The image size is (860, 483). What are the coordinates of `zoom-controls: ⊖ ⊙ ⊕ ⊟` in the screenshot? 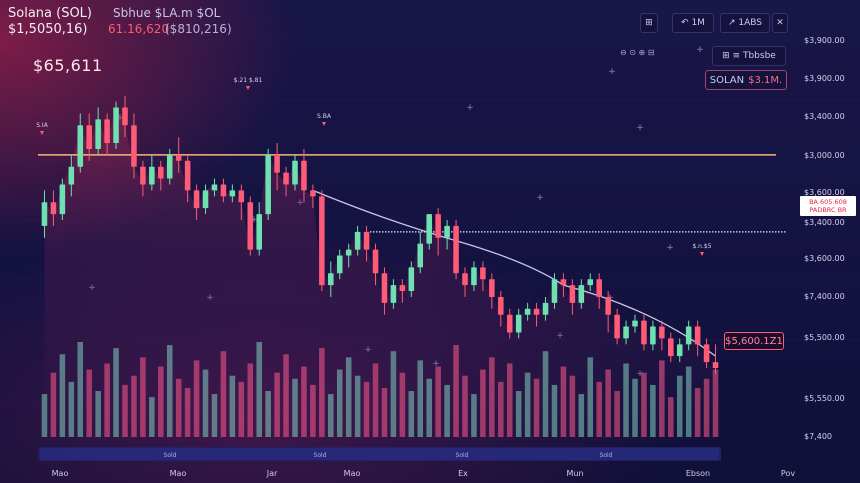 It's located at (637, 52).